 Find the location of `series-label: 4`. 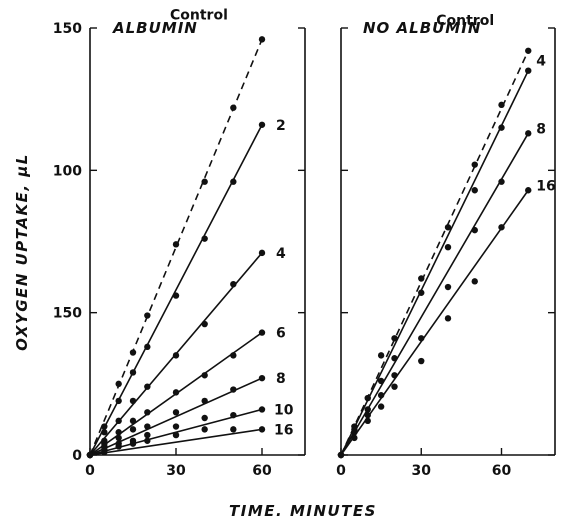

series-label: 4 is located at coordinates (281, 254).